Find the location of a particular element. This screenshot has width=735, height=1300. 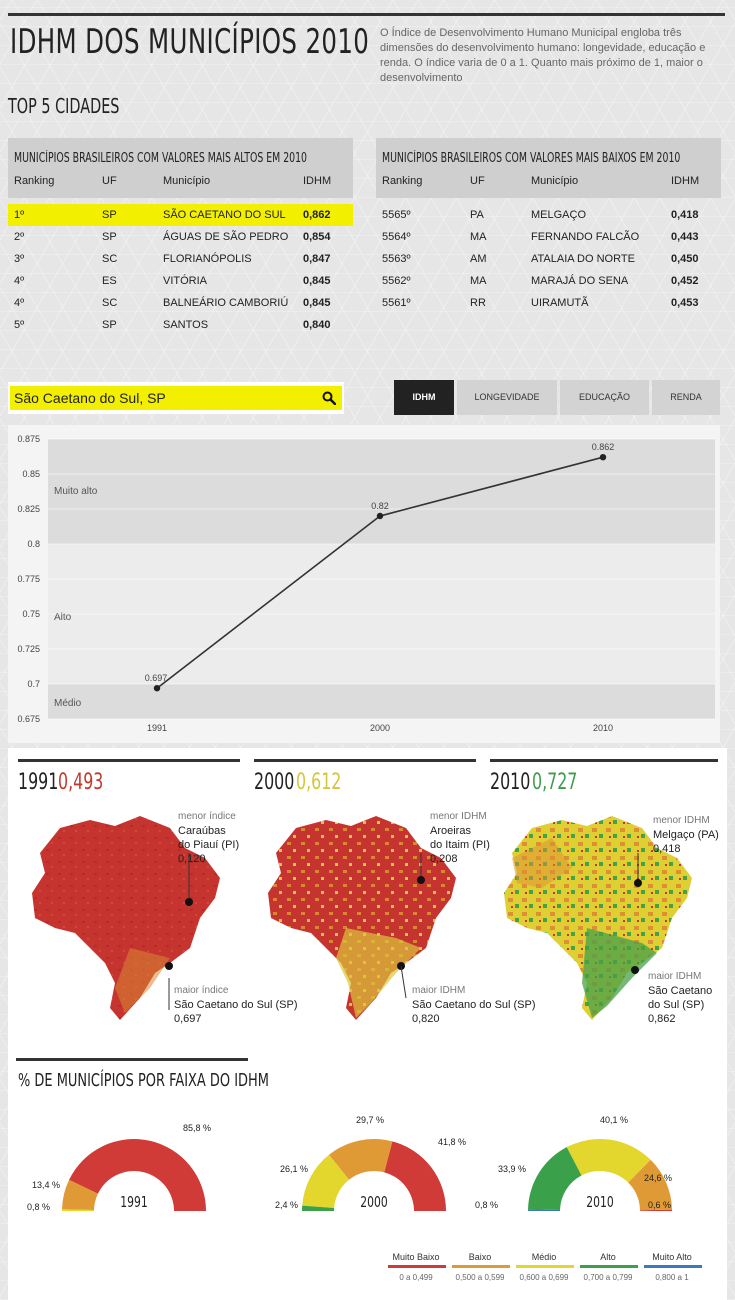

legend-range: 0,800 a 1 is located at coordinates (672, 1277).